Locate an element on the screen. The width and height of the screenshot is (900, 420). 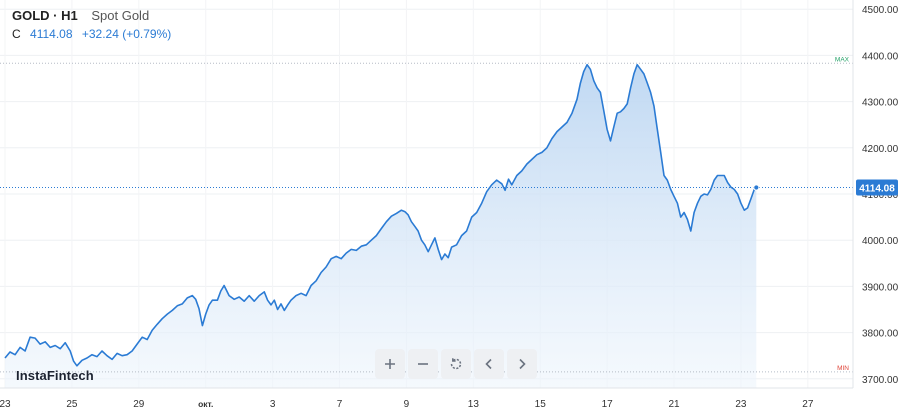
chevron-right-icon is located at coordinates (522, 364).